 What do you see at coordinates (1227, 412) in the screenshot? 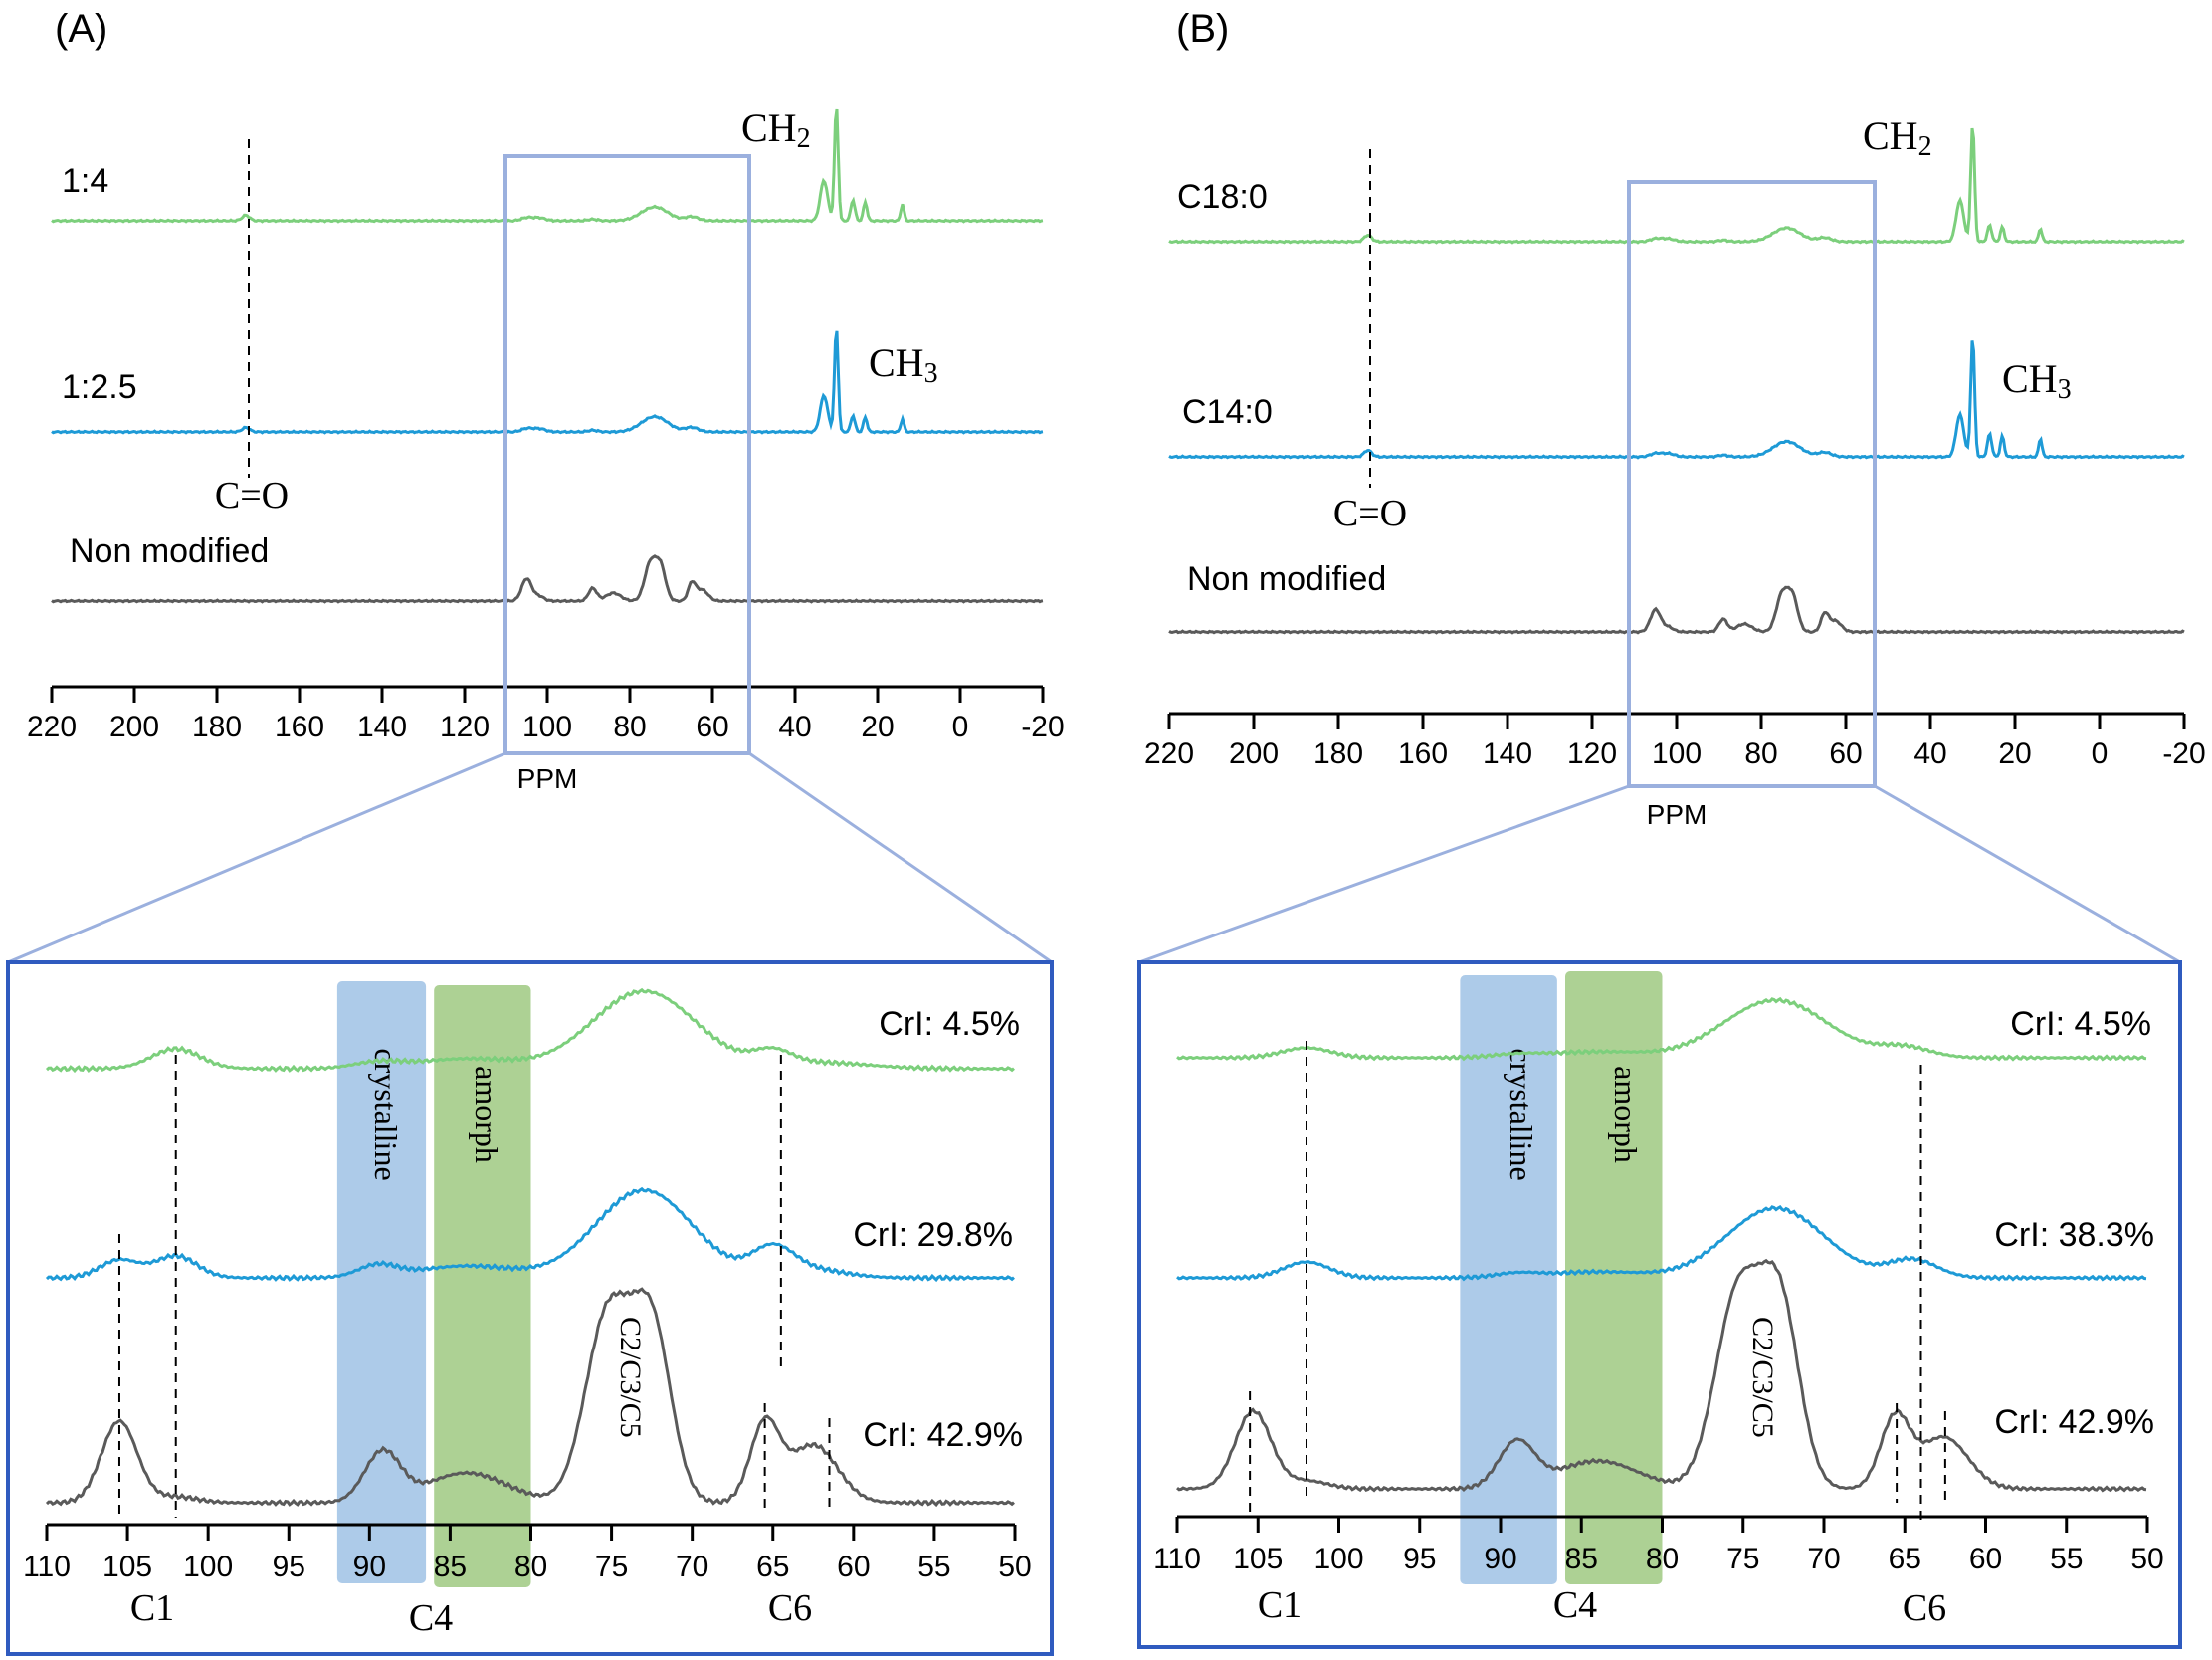
I see `panel-b-series-2-label: C14:0` at bounding box center [1227, 412].